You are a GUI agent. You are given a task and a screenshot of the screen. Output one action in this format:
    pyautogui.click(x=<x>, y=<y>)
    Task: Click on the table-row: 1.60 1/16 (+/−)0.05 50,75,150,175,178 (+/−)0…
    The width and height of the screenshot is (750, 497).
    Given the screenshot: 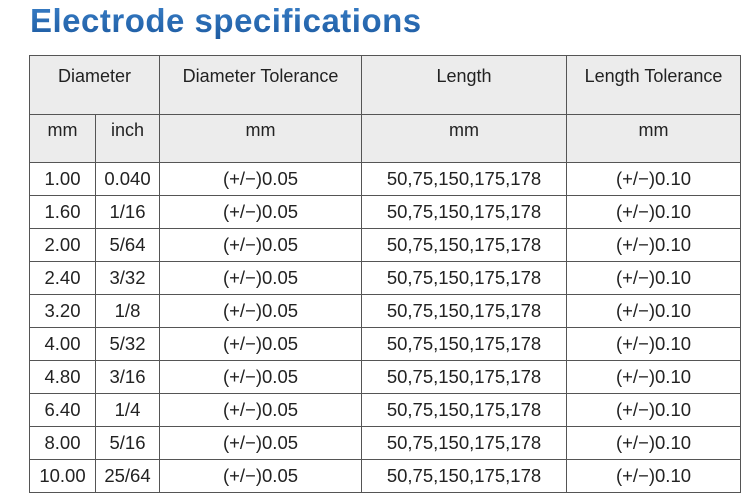 What is the action you would take?
    pyautogui.click(x=385, y=212)
    